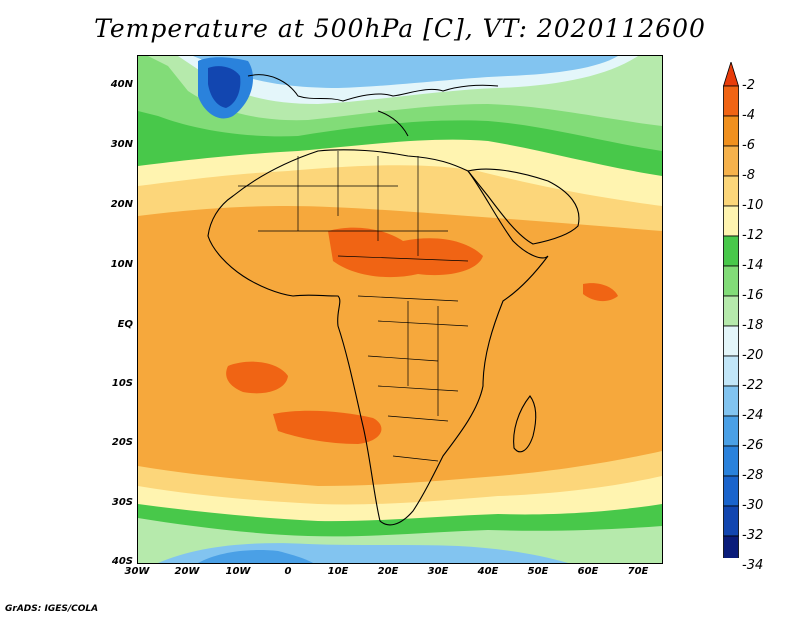 This screenshot has width=800, height=618. I want to click on colorbar, so click(731, 310).